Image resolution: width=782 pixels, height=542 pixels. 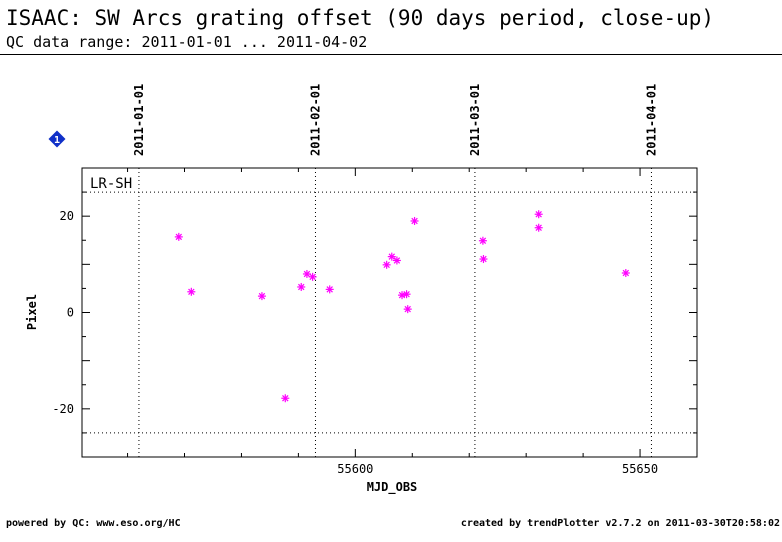 What do you see at coordinates (32, 312) in the screenshot?
I see `y-axis-label: Pixel` at bounding box center [32, 312].